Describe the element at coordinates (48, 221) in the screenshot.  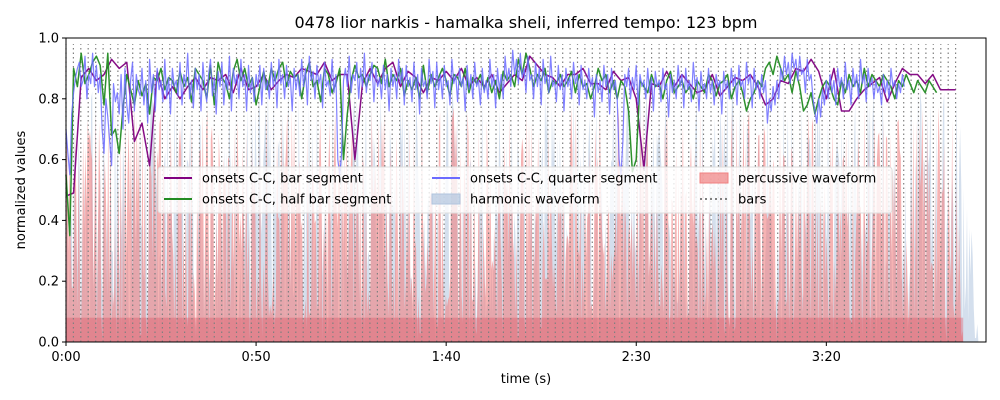
I see `y-tick-label: 0.4` at that location.